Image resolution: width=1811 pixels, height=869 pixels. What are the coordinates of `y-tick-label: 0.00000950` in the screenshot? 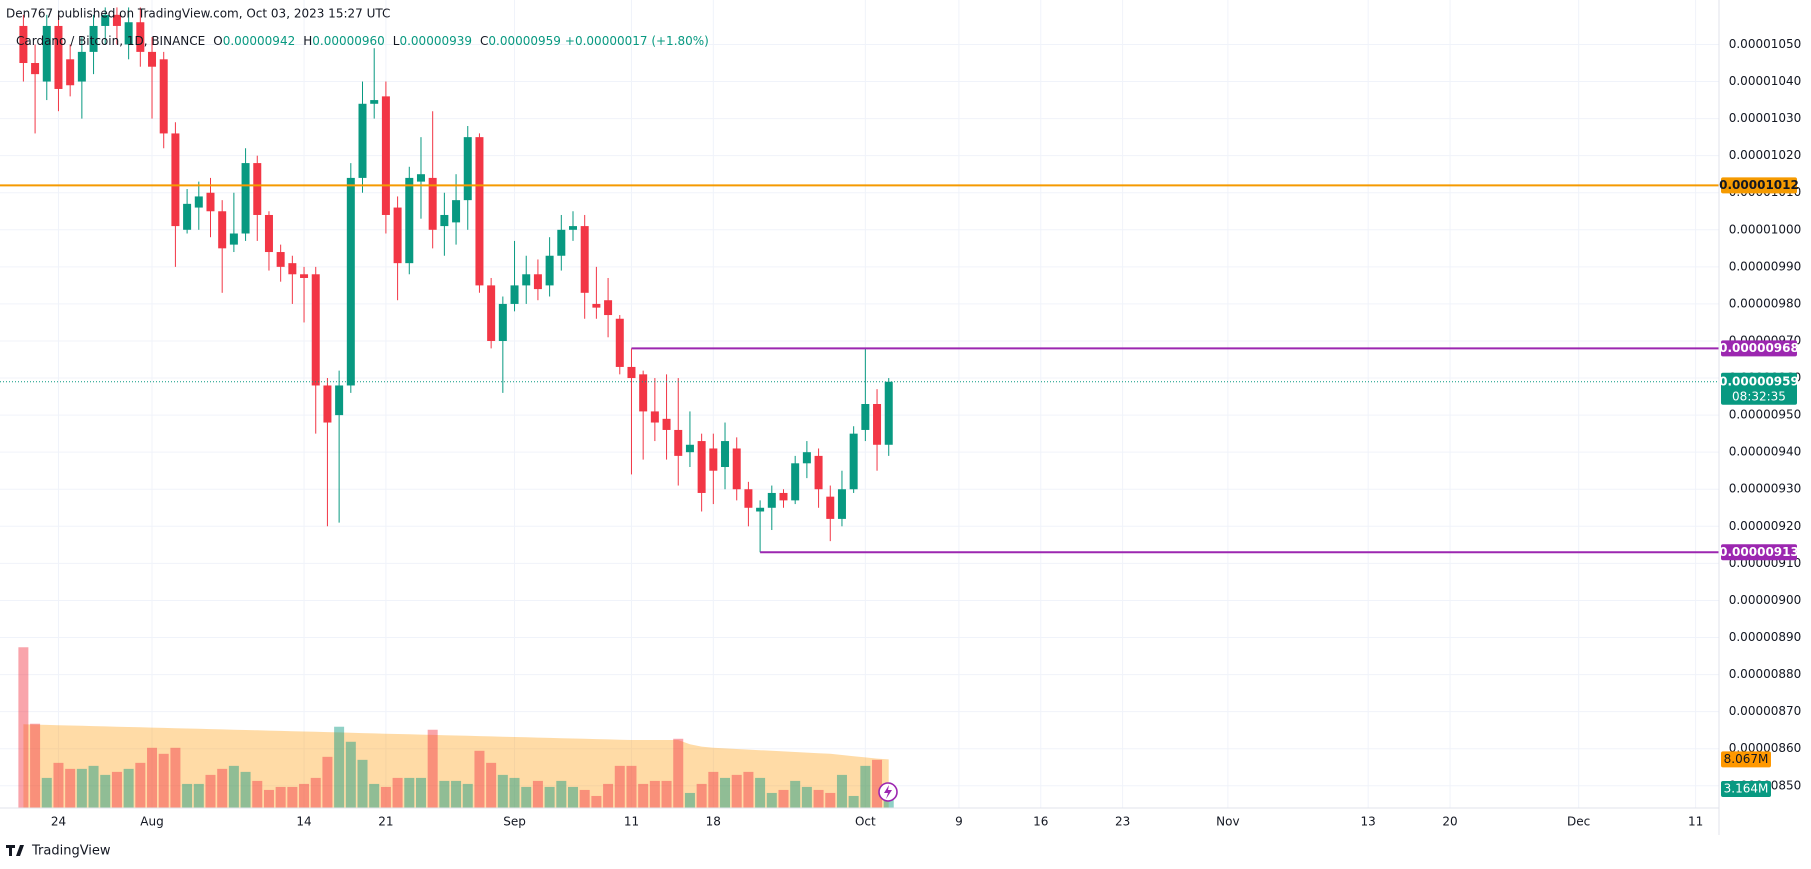 It's located at (1765, 415).